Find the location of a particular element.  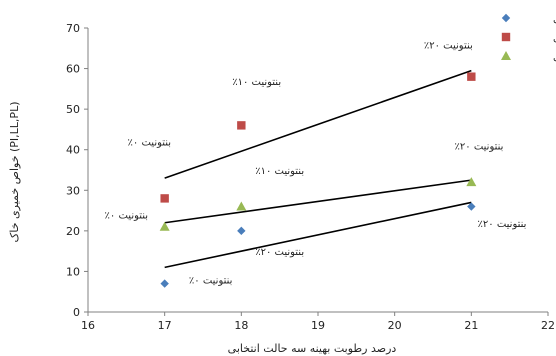

x-axis-title: درصد رطوبت بهینه سه حالت انتخابی is located at coordinates (312, 348).